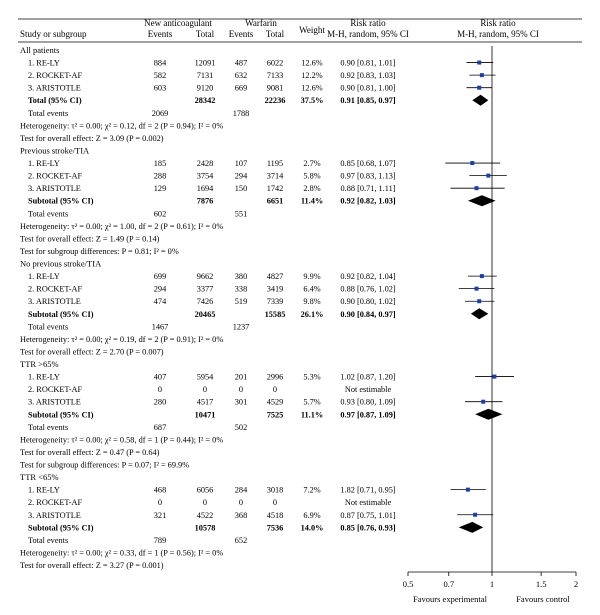  I want to click on total-new: 2428, so click(205, 163).